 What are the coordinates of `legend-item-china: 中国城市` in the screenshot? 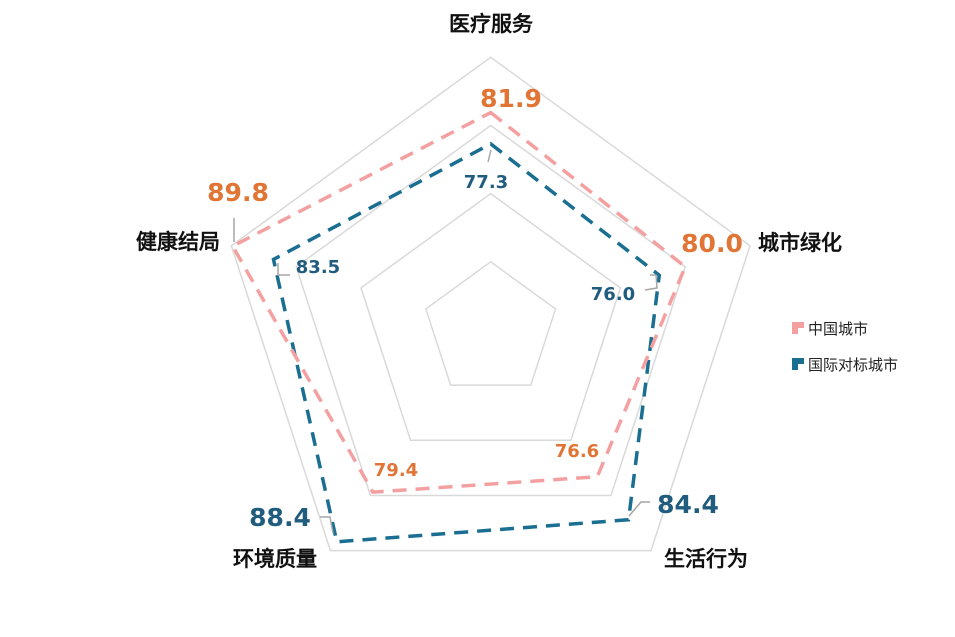 It's located at (845, 328).